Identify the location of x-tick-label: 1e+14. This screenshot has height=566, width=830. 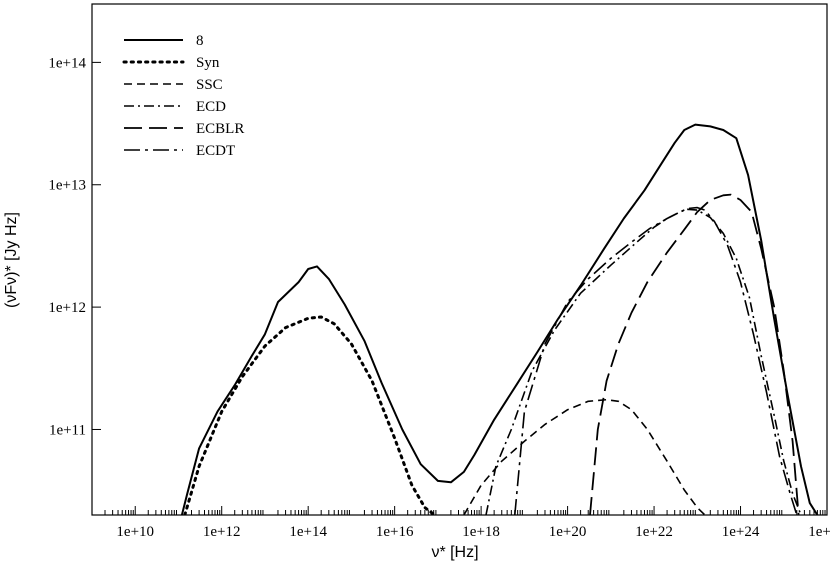
(308, 532).